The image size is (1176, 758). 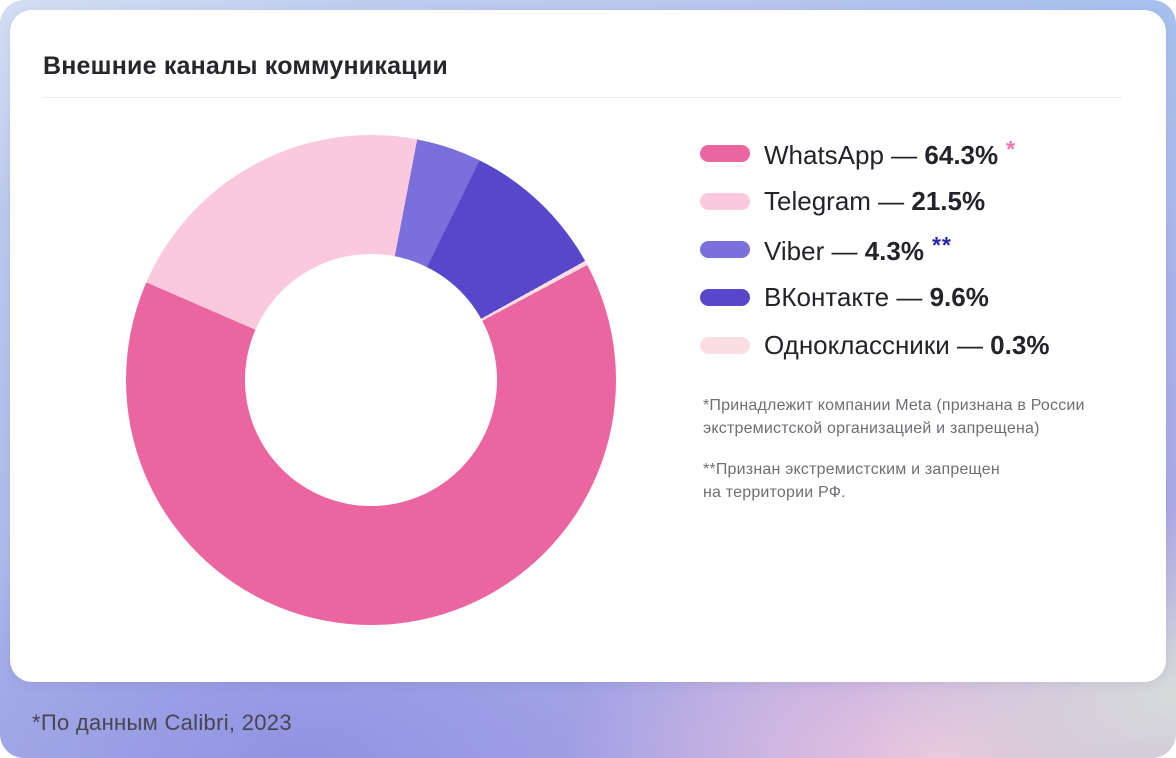 I want to click on footnote-marker: *, so click(x=1011, y=148).